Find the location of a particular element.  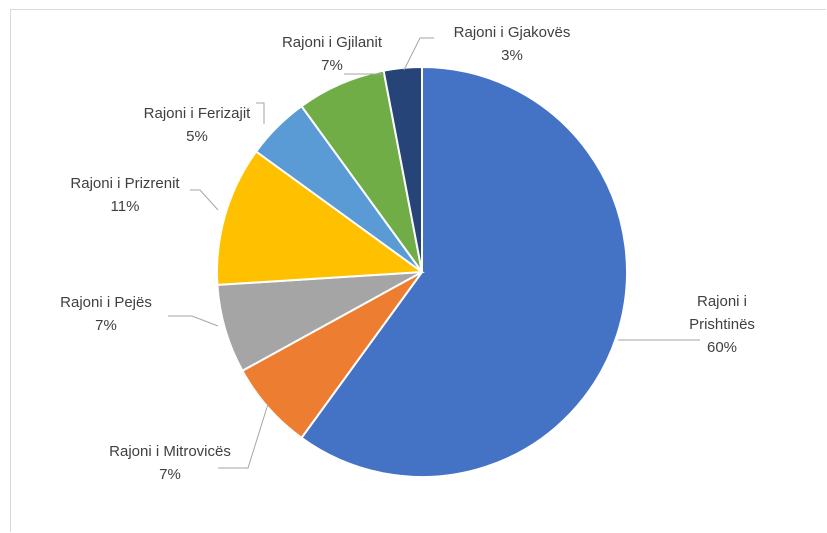

data-label-rajoni-i-prishtin-s: Rajoni i Prishtinës 60% is located at coordinates (722, 324).